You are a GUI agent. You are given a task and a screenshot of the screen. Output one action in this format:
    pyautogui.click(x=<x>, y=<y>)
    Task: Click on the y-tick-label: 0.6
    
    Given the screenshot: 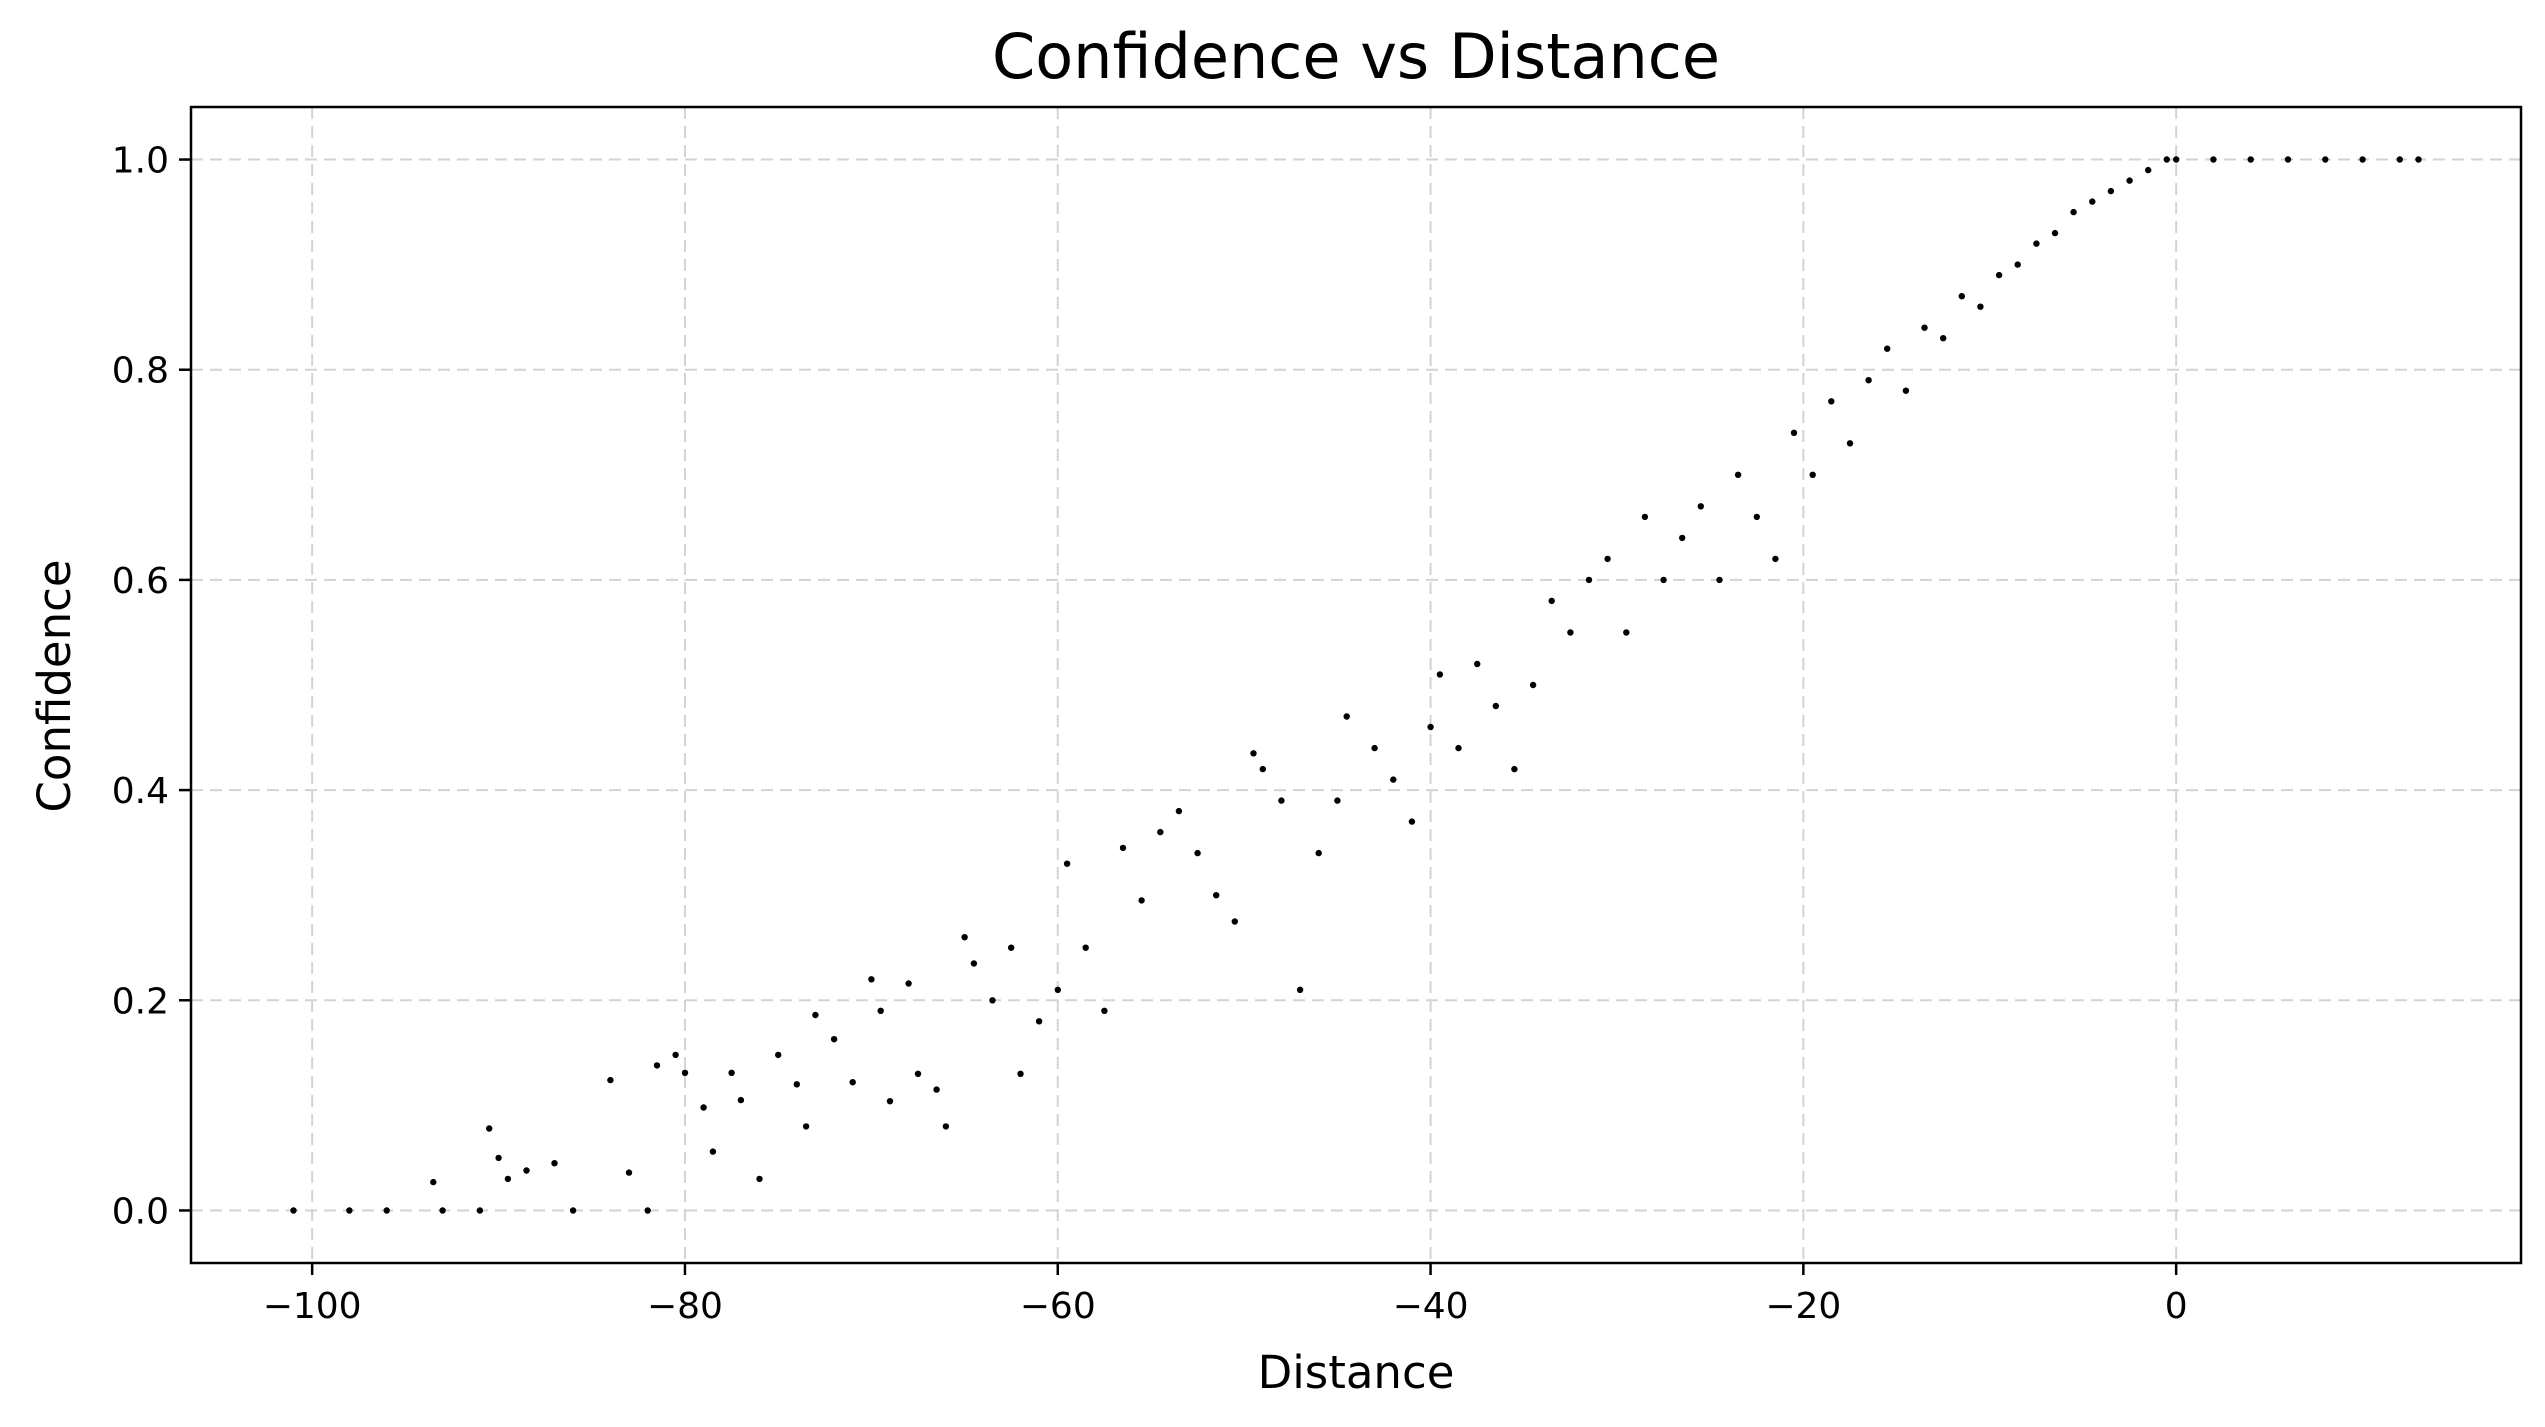 What is the action you would take?
    pyautogui.click(x=140, y=581)
    